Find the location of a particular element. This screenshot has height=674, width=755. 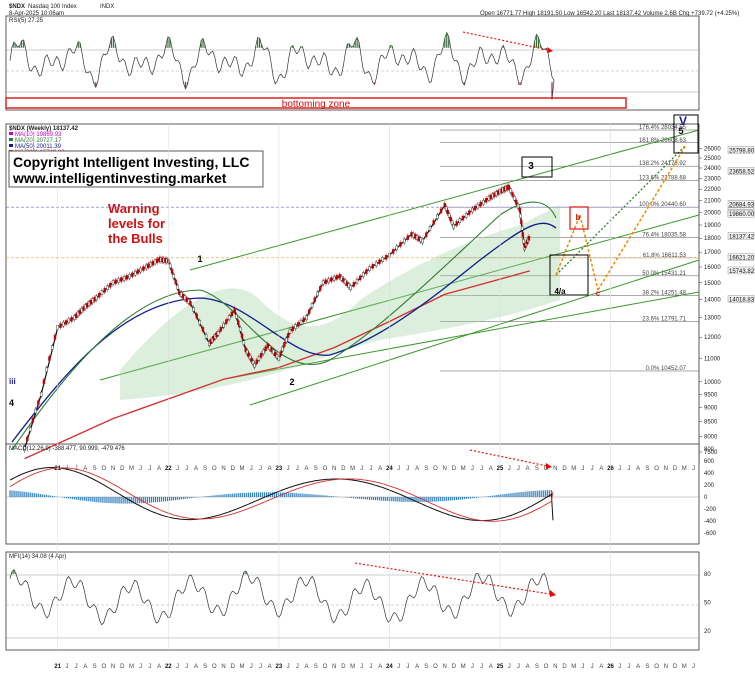

fib-label: 50.0% 15431.21 is located at coordinates (664, 274).